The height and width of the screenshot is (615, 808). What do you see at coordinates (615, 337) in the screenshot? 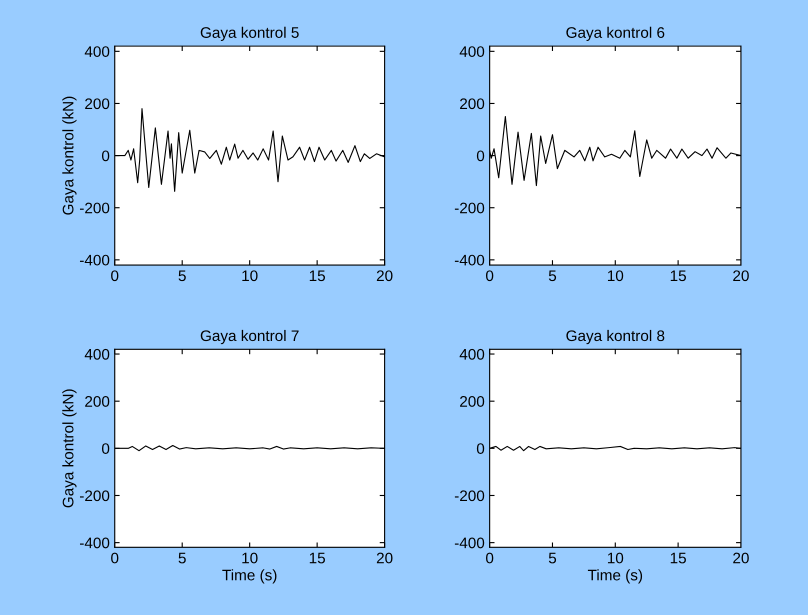
I see `chart-title: Gaya kontrol 8` at bounding box center [615, 337].